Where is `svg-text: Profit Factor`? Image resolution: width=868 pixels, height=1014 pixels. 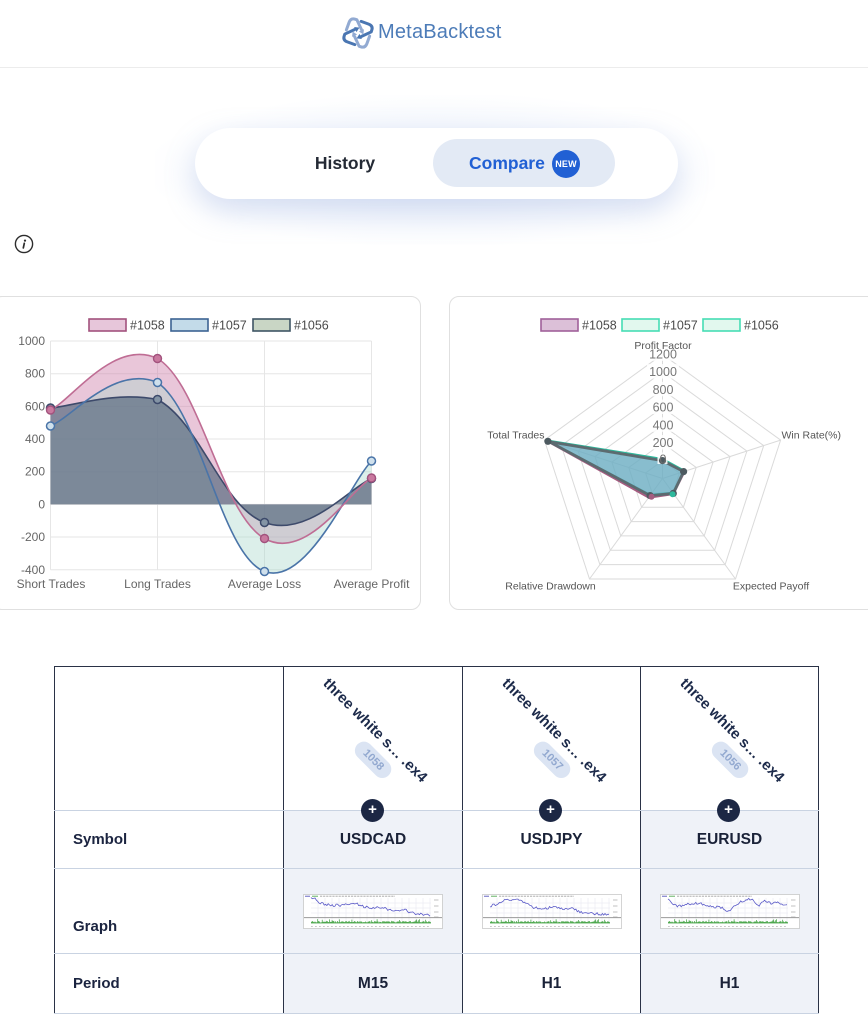 svg-text: Profit Factor is located at coordinates (663, 346).